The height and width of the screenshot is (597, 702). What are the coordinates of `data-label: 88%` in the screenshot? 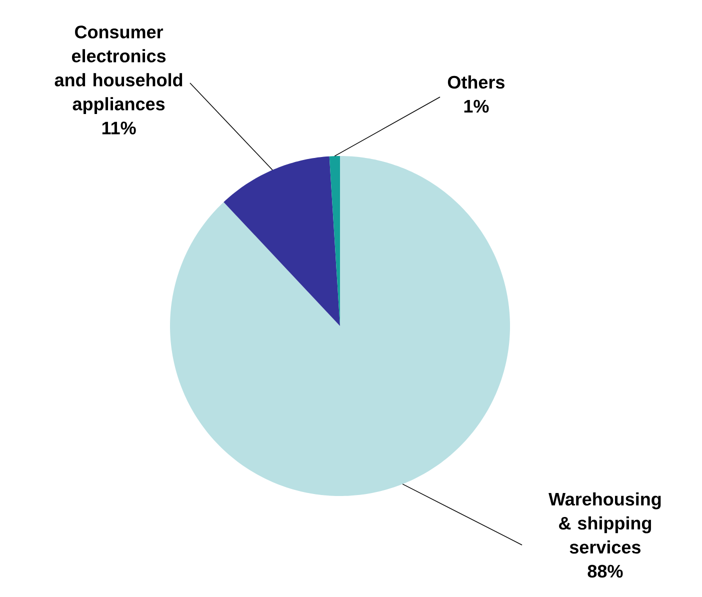 It's located at (605, 571).